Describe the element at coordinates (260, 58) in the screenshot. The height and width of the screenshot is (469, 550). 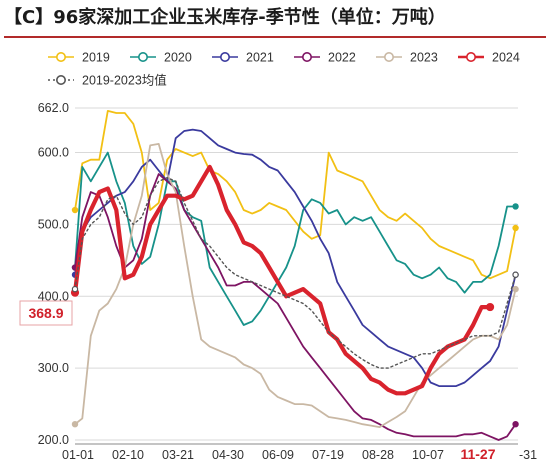
I see `legend-label: 2021` at that location.